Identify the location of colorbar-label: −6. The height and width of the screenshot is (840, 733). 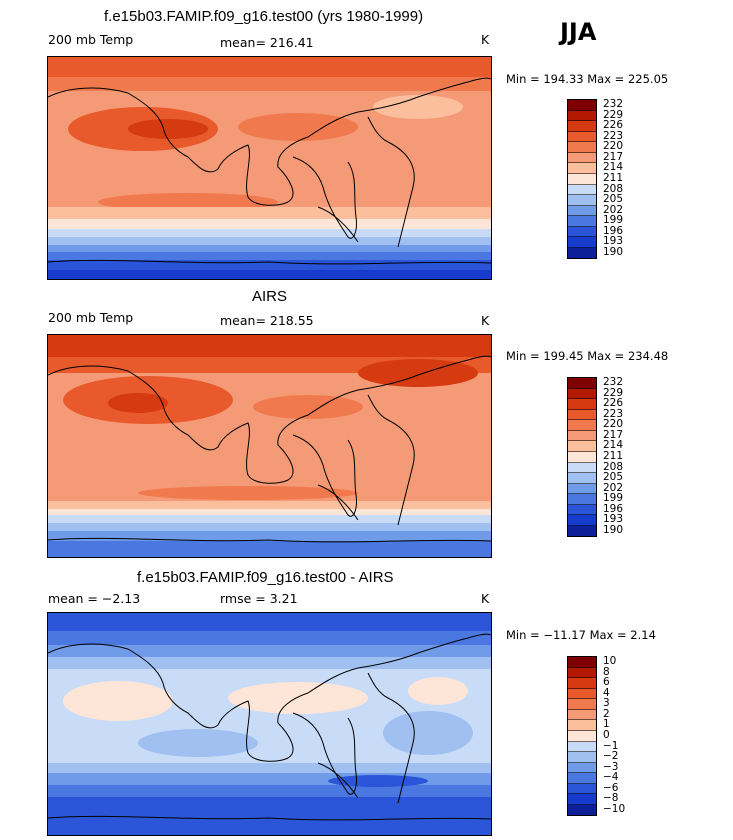
(611, 787).